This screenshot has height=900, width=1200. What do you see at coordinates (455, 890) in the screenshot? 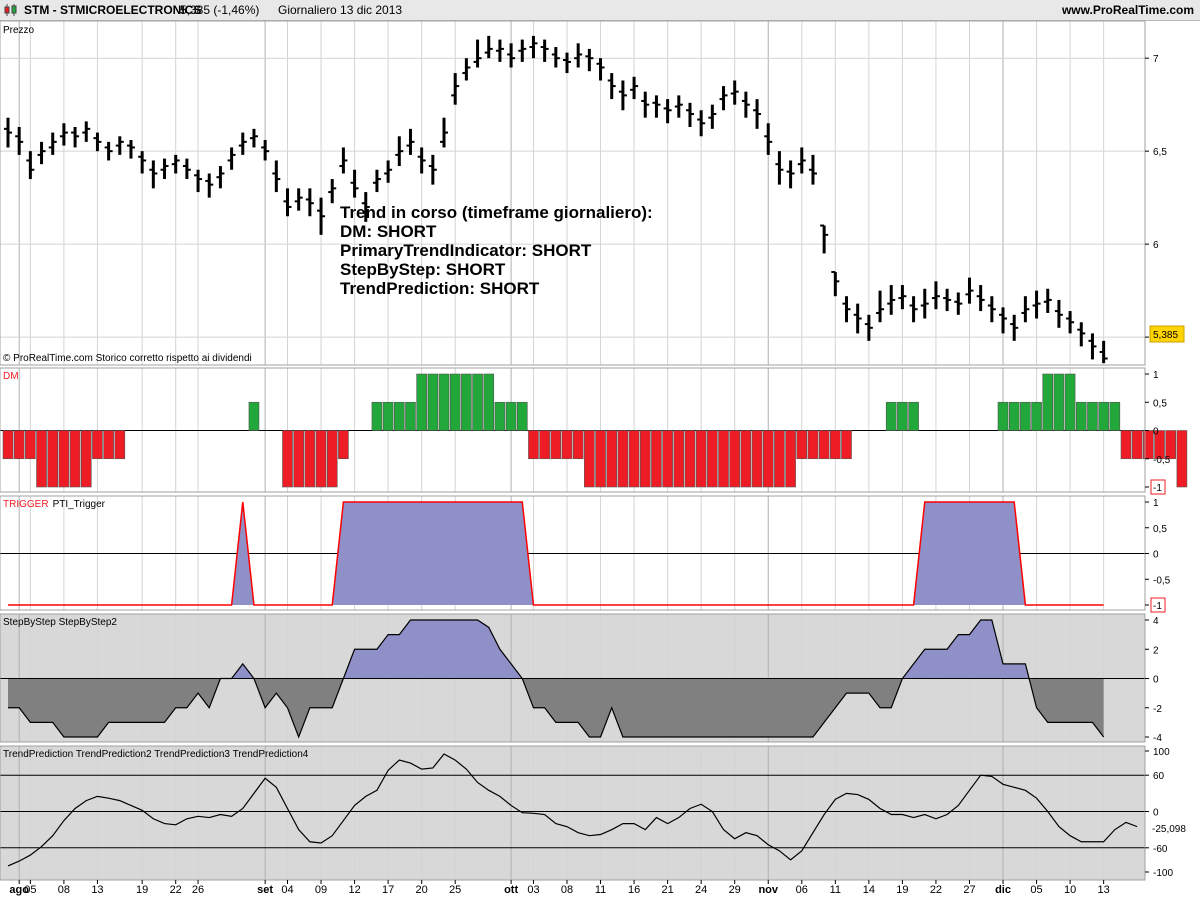
I see `x-tick-label: 25` at bounding box center [455, 890].